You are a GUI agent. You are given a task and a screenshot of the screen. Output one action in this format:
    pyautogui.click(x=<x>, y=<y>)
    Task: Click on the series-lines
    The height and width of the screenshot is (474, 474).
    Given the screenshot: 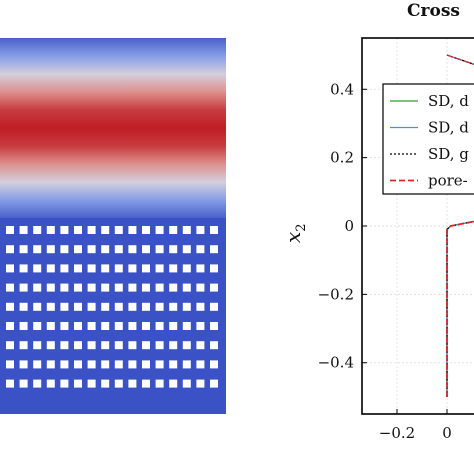 What is the action you would take?
    pyautogui.click(x=460, y=225)
    